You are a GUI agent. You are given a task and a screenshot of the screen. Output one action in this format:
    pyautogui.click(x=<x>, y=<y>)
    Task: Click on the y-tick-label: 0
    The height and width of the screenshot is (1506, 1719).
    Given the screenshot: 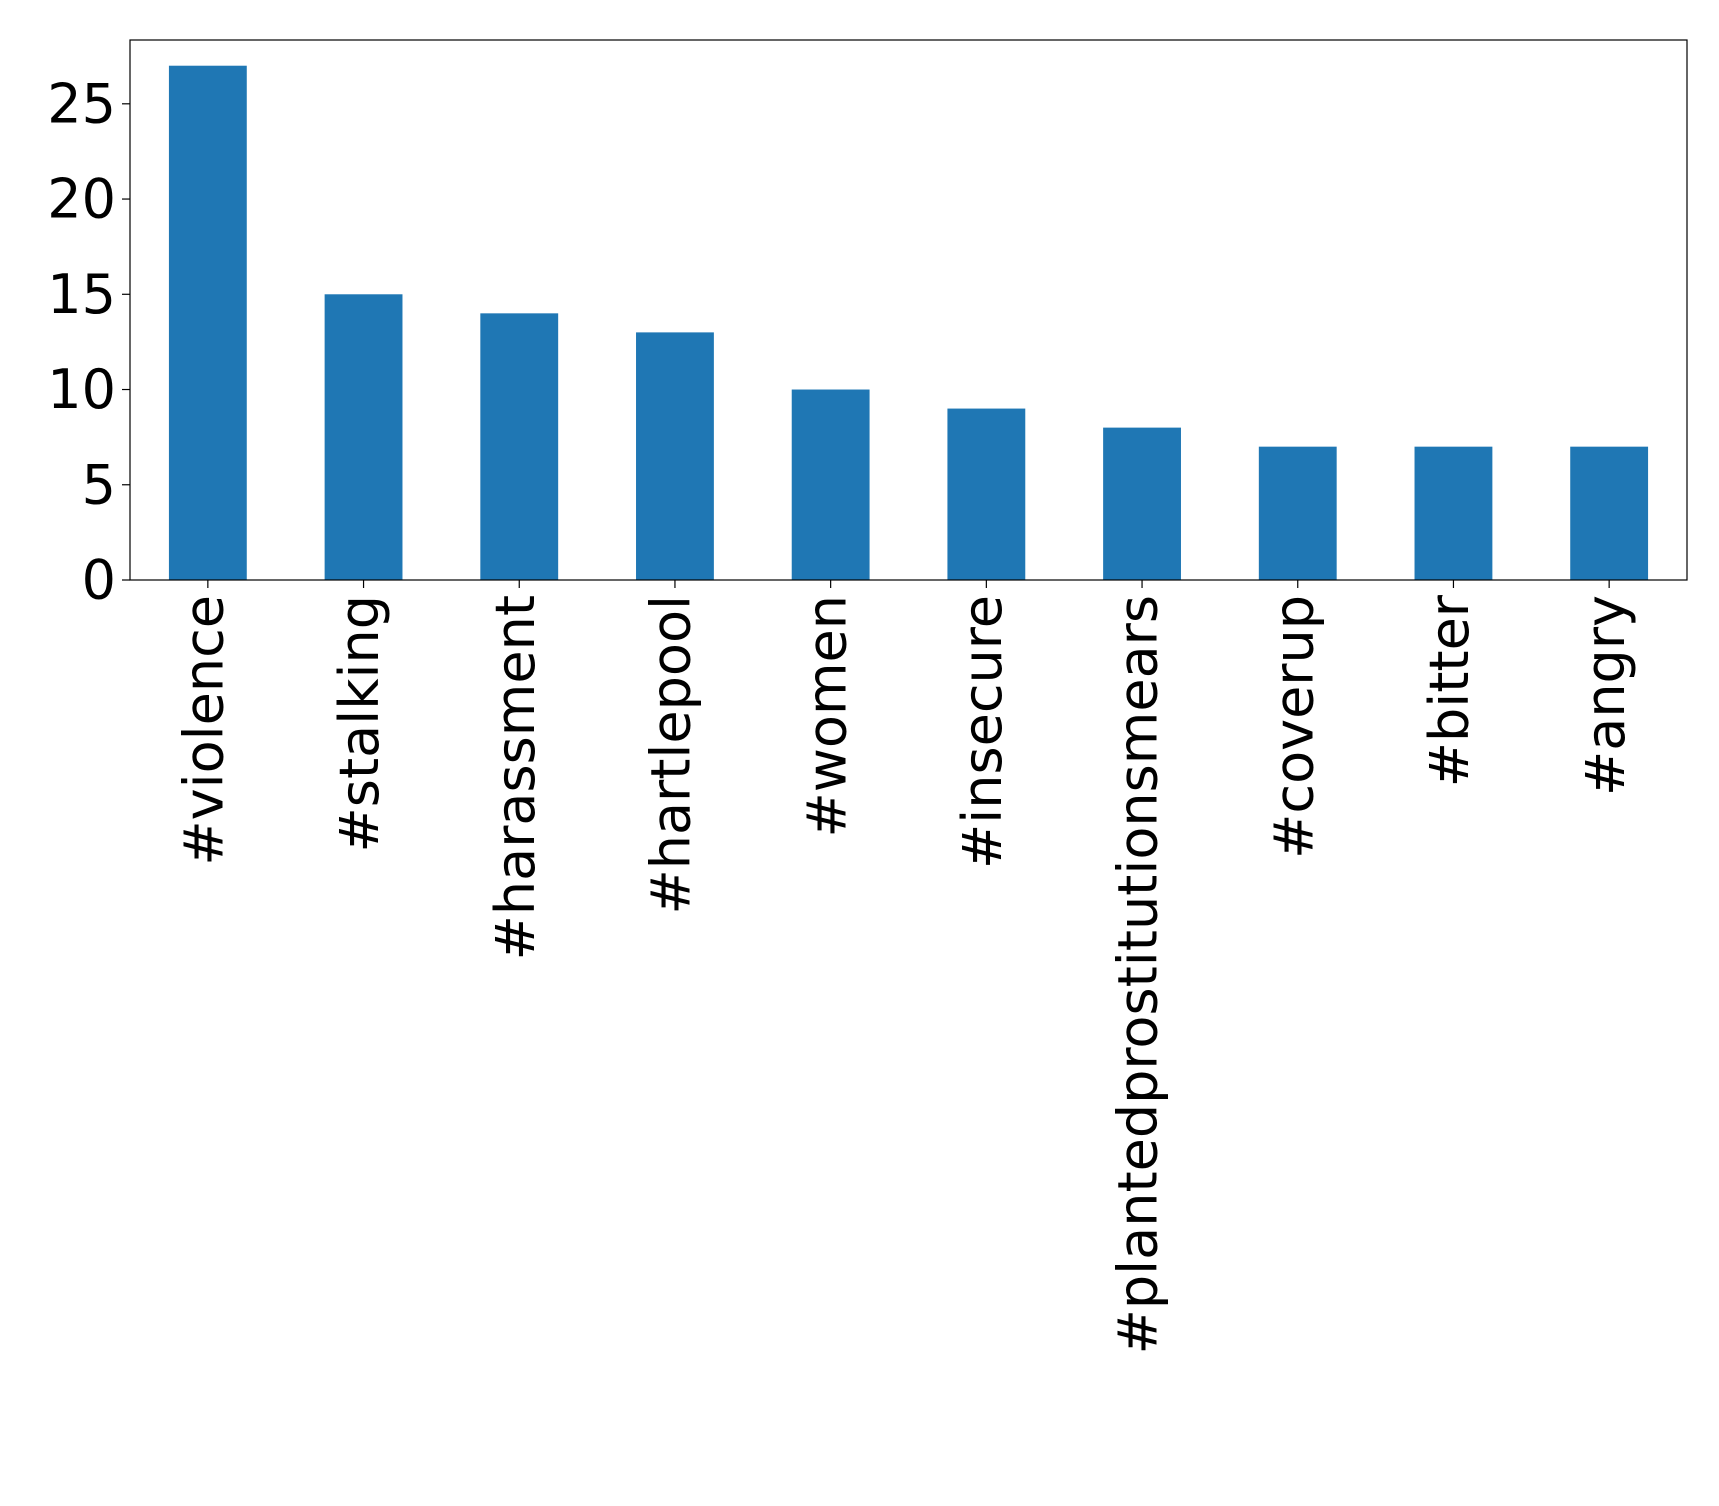 What is the action you would take?
    pyautogui.click(x=99, y=580)
    